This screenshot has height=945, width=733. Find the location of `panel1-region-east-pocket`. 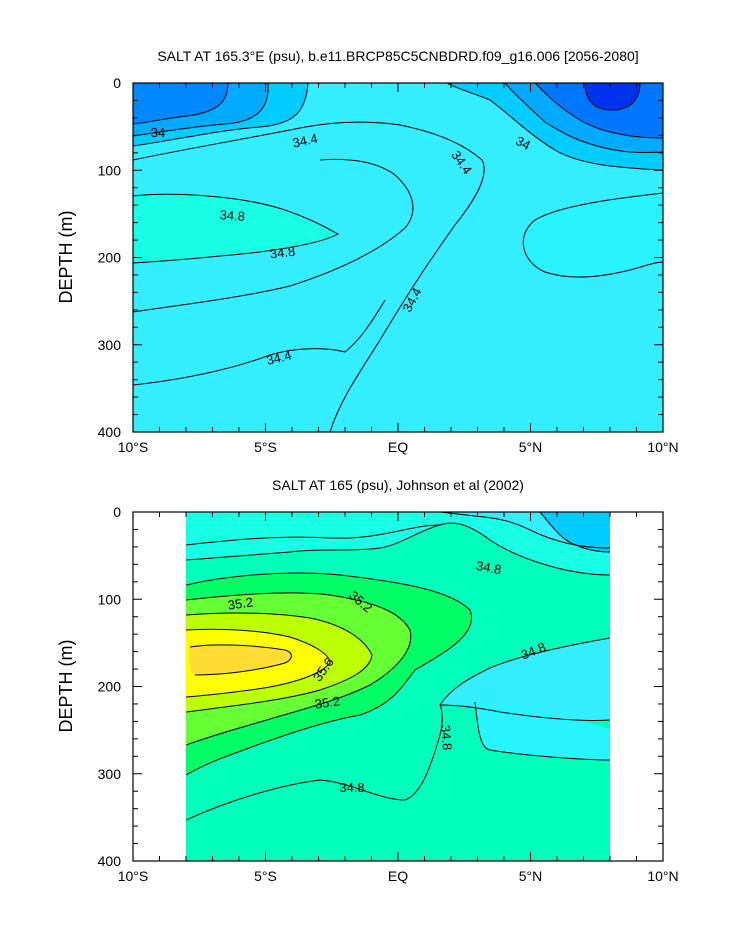

panel1-region-east-pocket is located at coordinates (593, 235).